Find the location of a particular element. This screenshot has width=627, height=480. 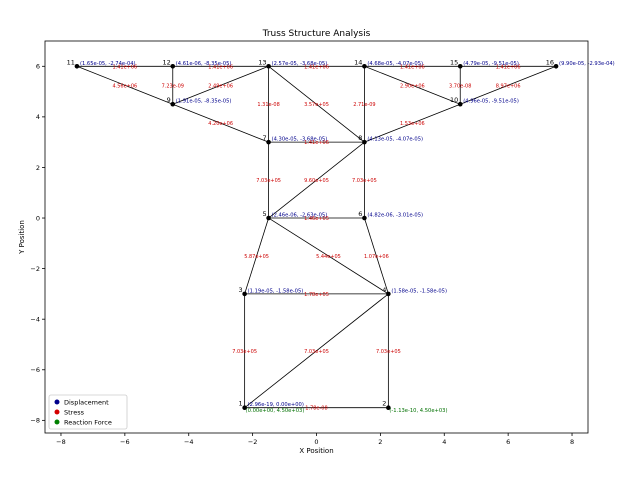

stress-label: 3.70e-08 is located at coordinates (460, 86).